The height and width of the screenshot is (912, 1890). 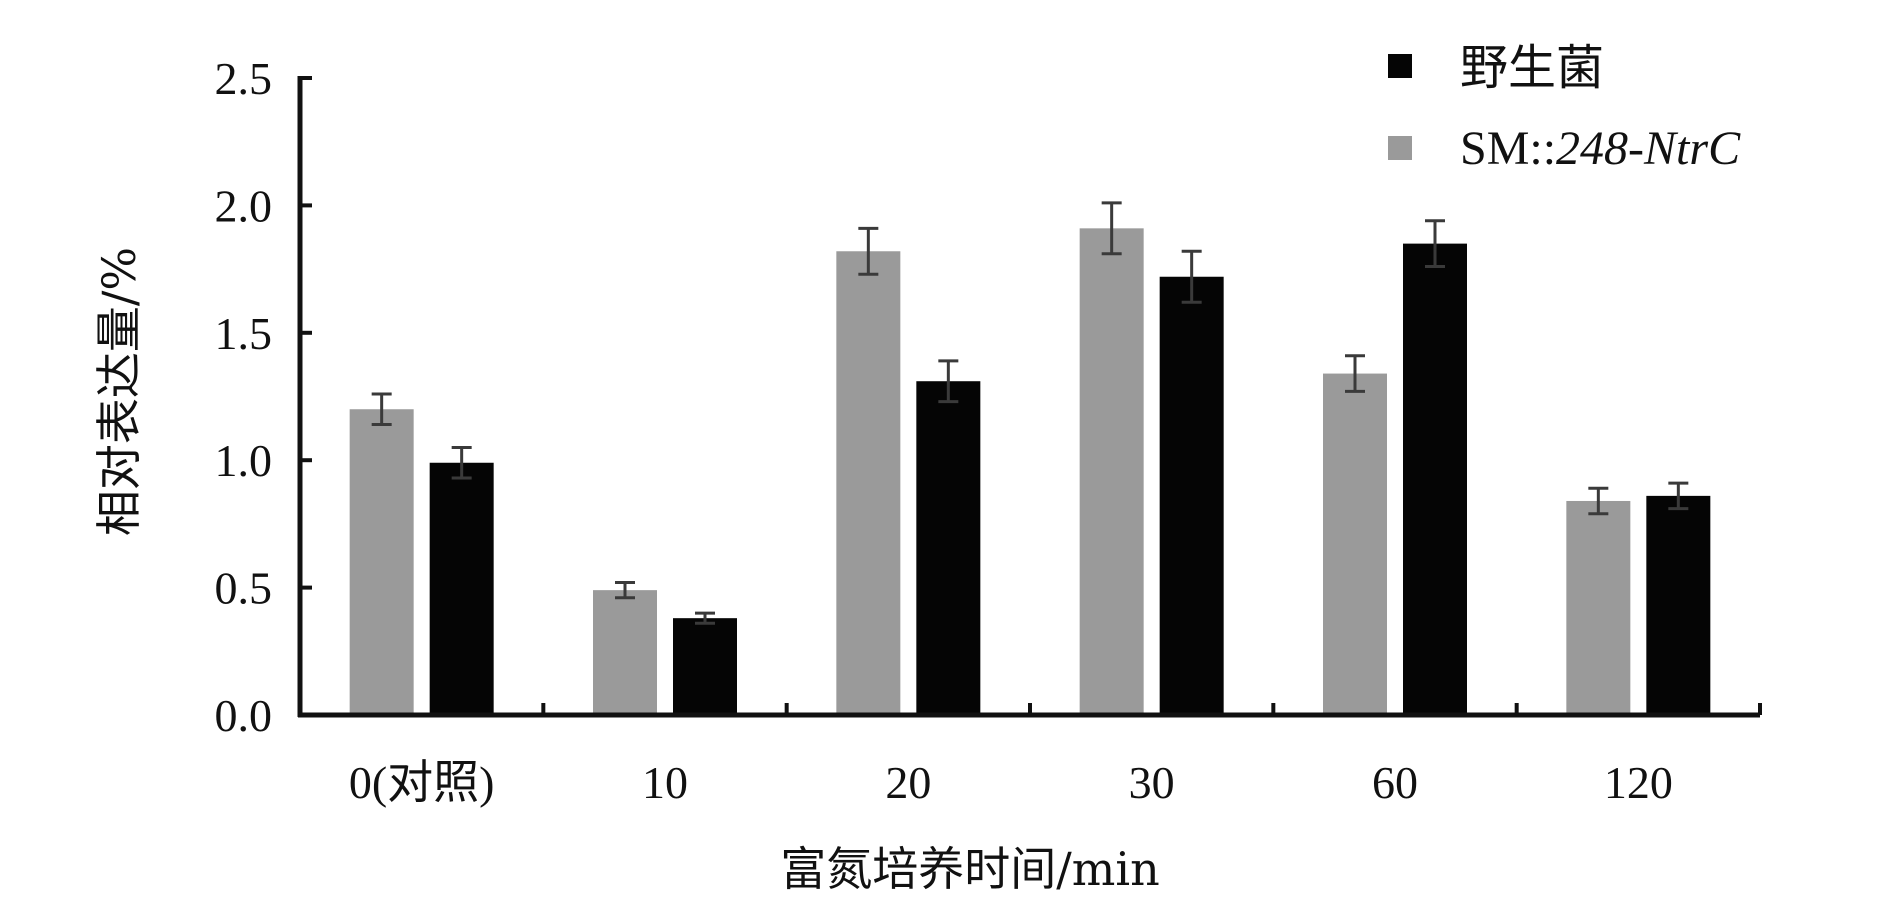 I want to click on y-tick-label: 2.0, so click(x=244, y=205).